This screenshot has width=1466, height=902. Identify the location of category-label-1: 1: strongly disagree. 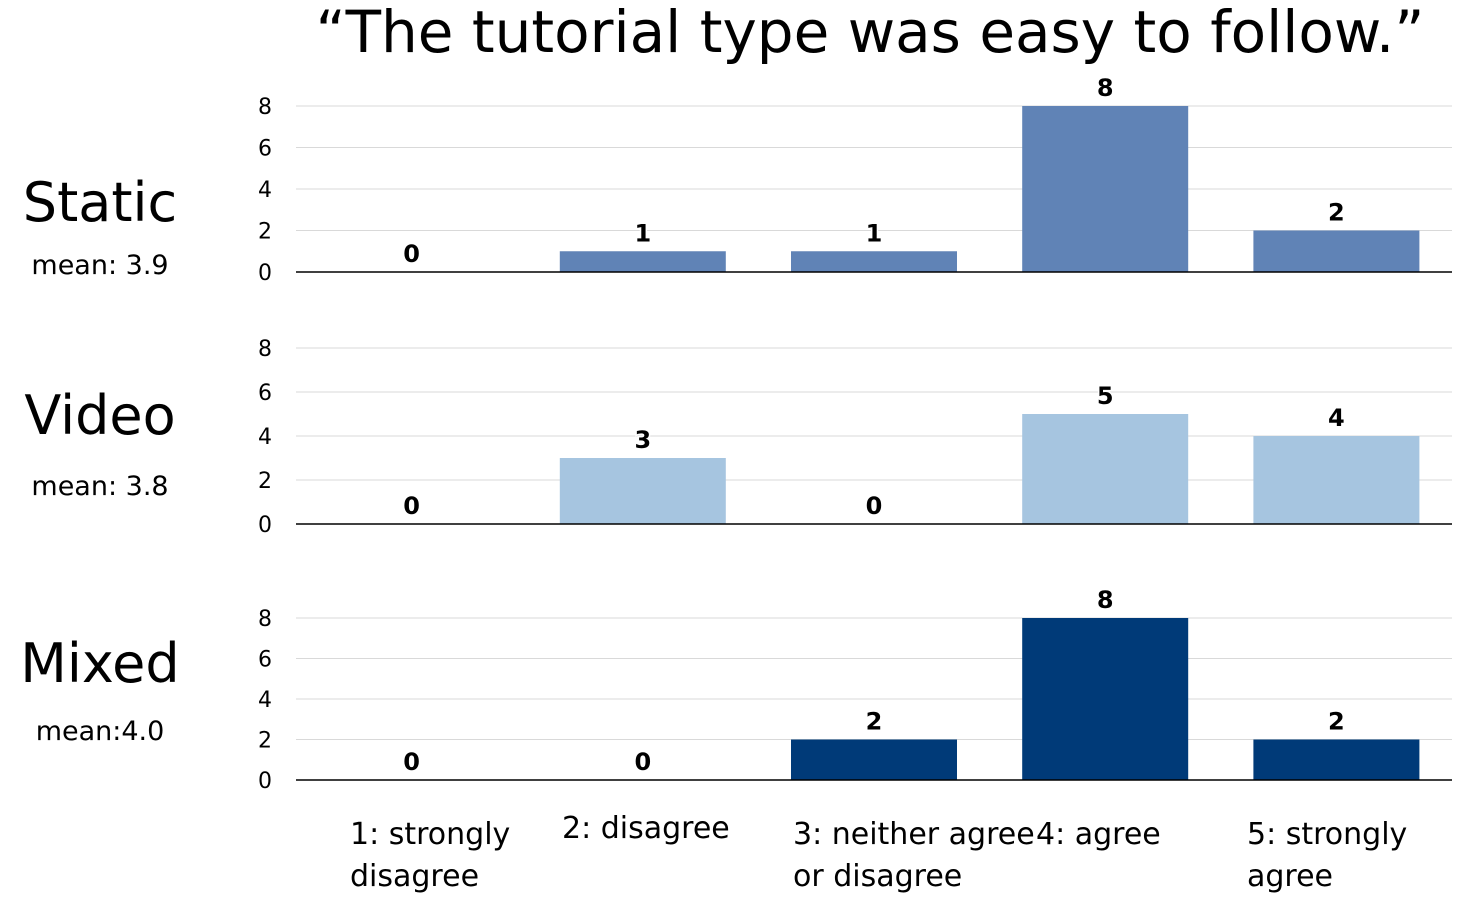
(430, 855).